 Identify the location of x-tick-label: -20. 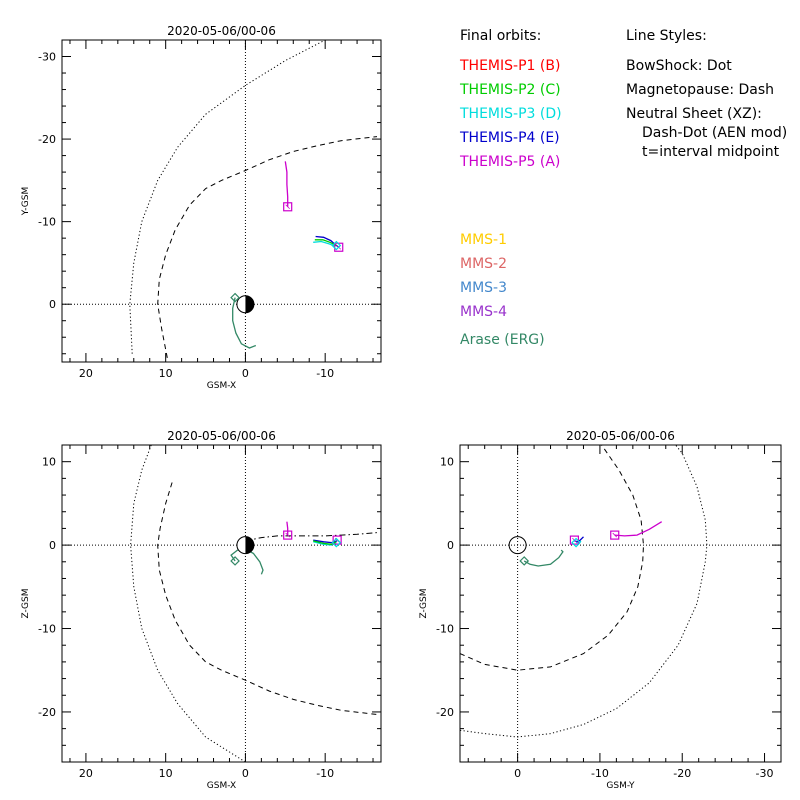
(682, 773).